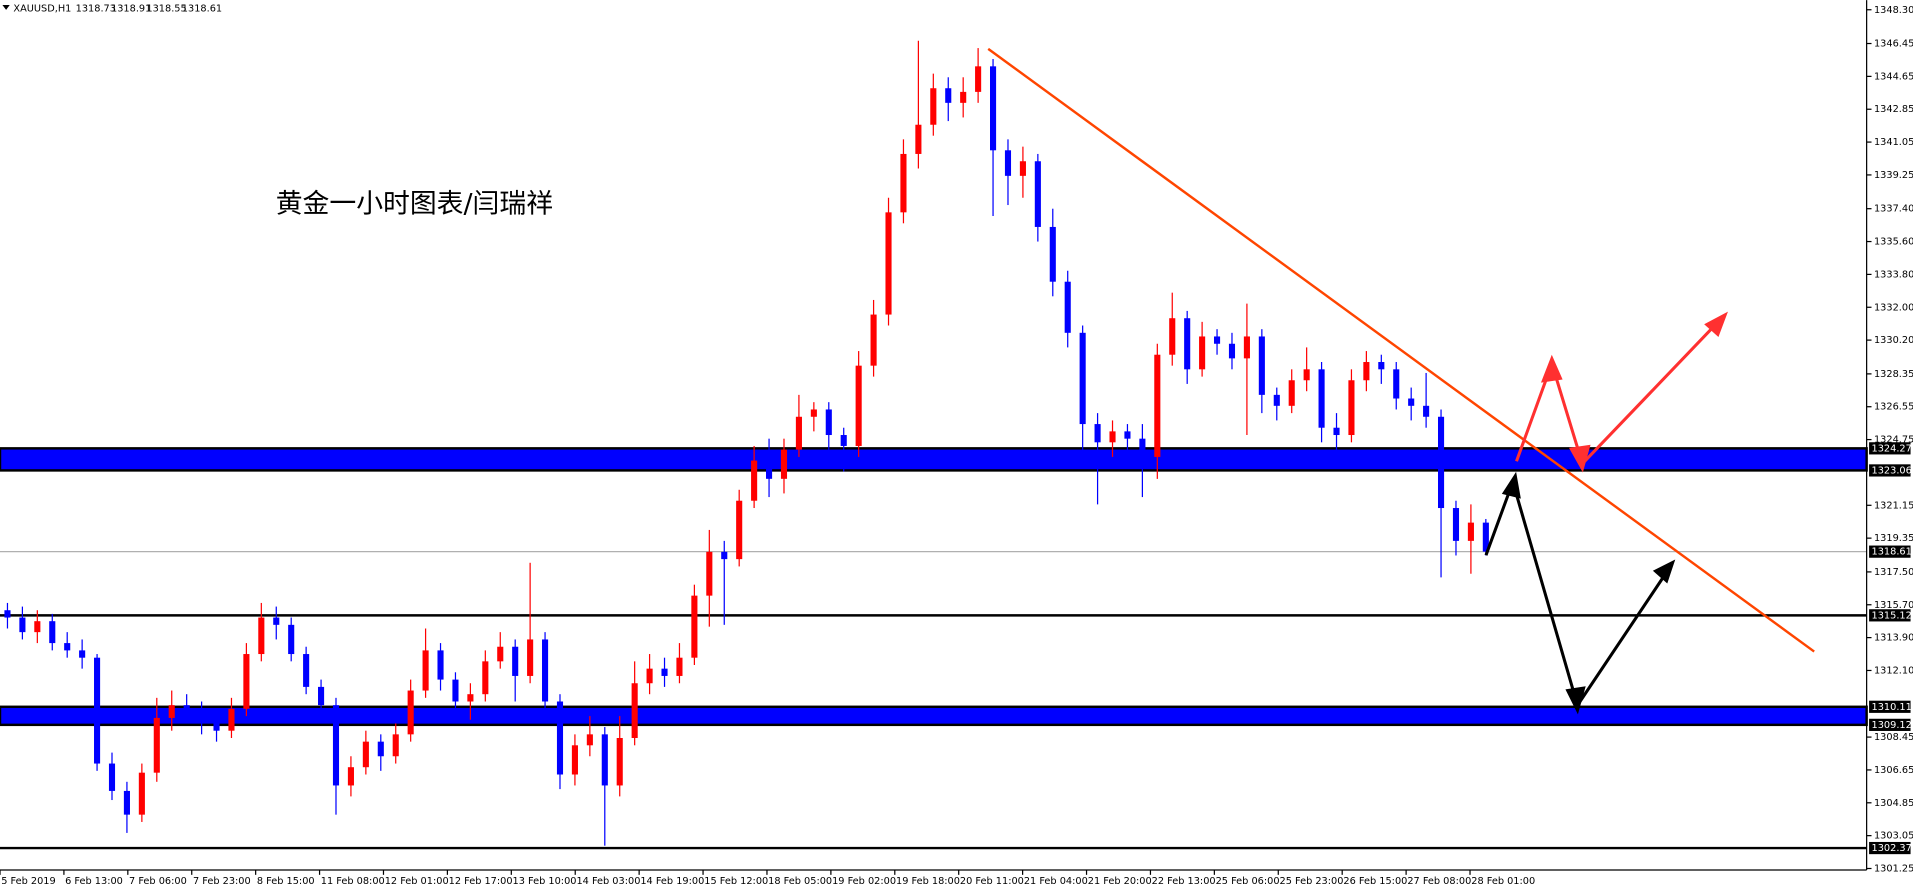 The height and width of the screenshot is (892, 1913). What do you see at coordinates (1893, 803) in the screenshot?
I see `y-tick-label: 1304.85` at bounding box center [1893, 803].